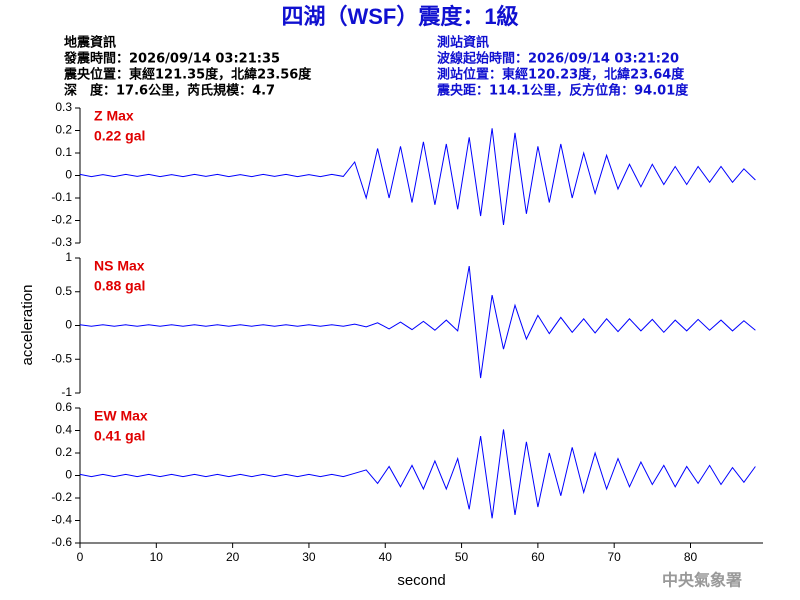  I want to click on info-right: 波線起始時間：2026/09/14 03:21:20, so click(558, 59).